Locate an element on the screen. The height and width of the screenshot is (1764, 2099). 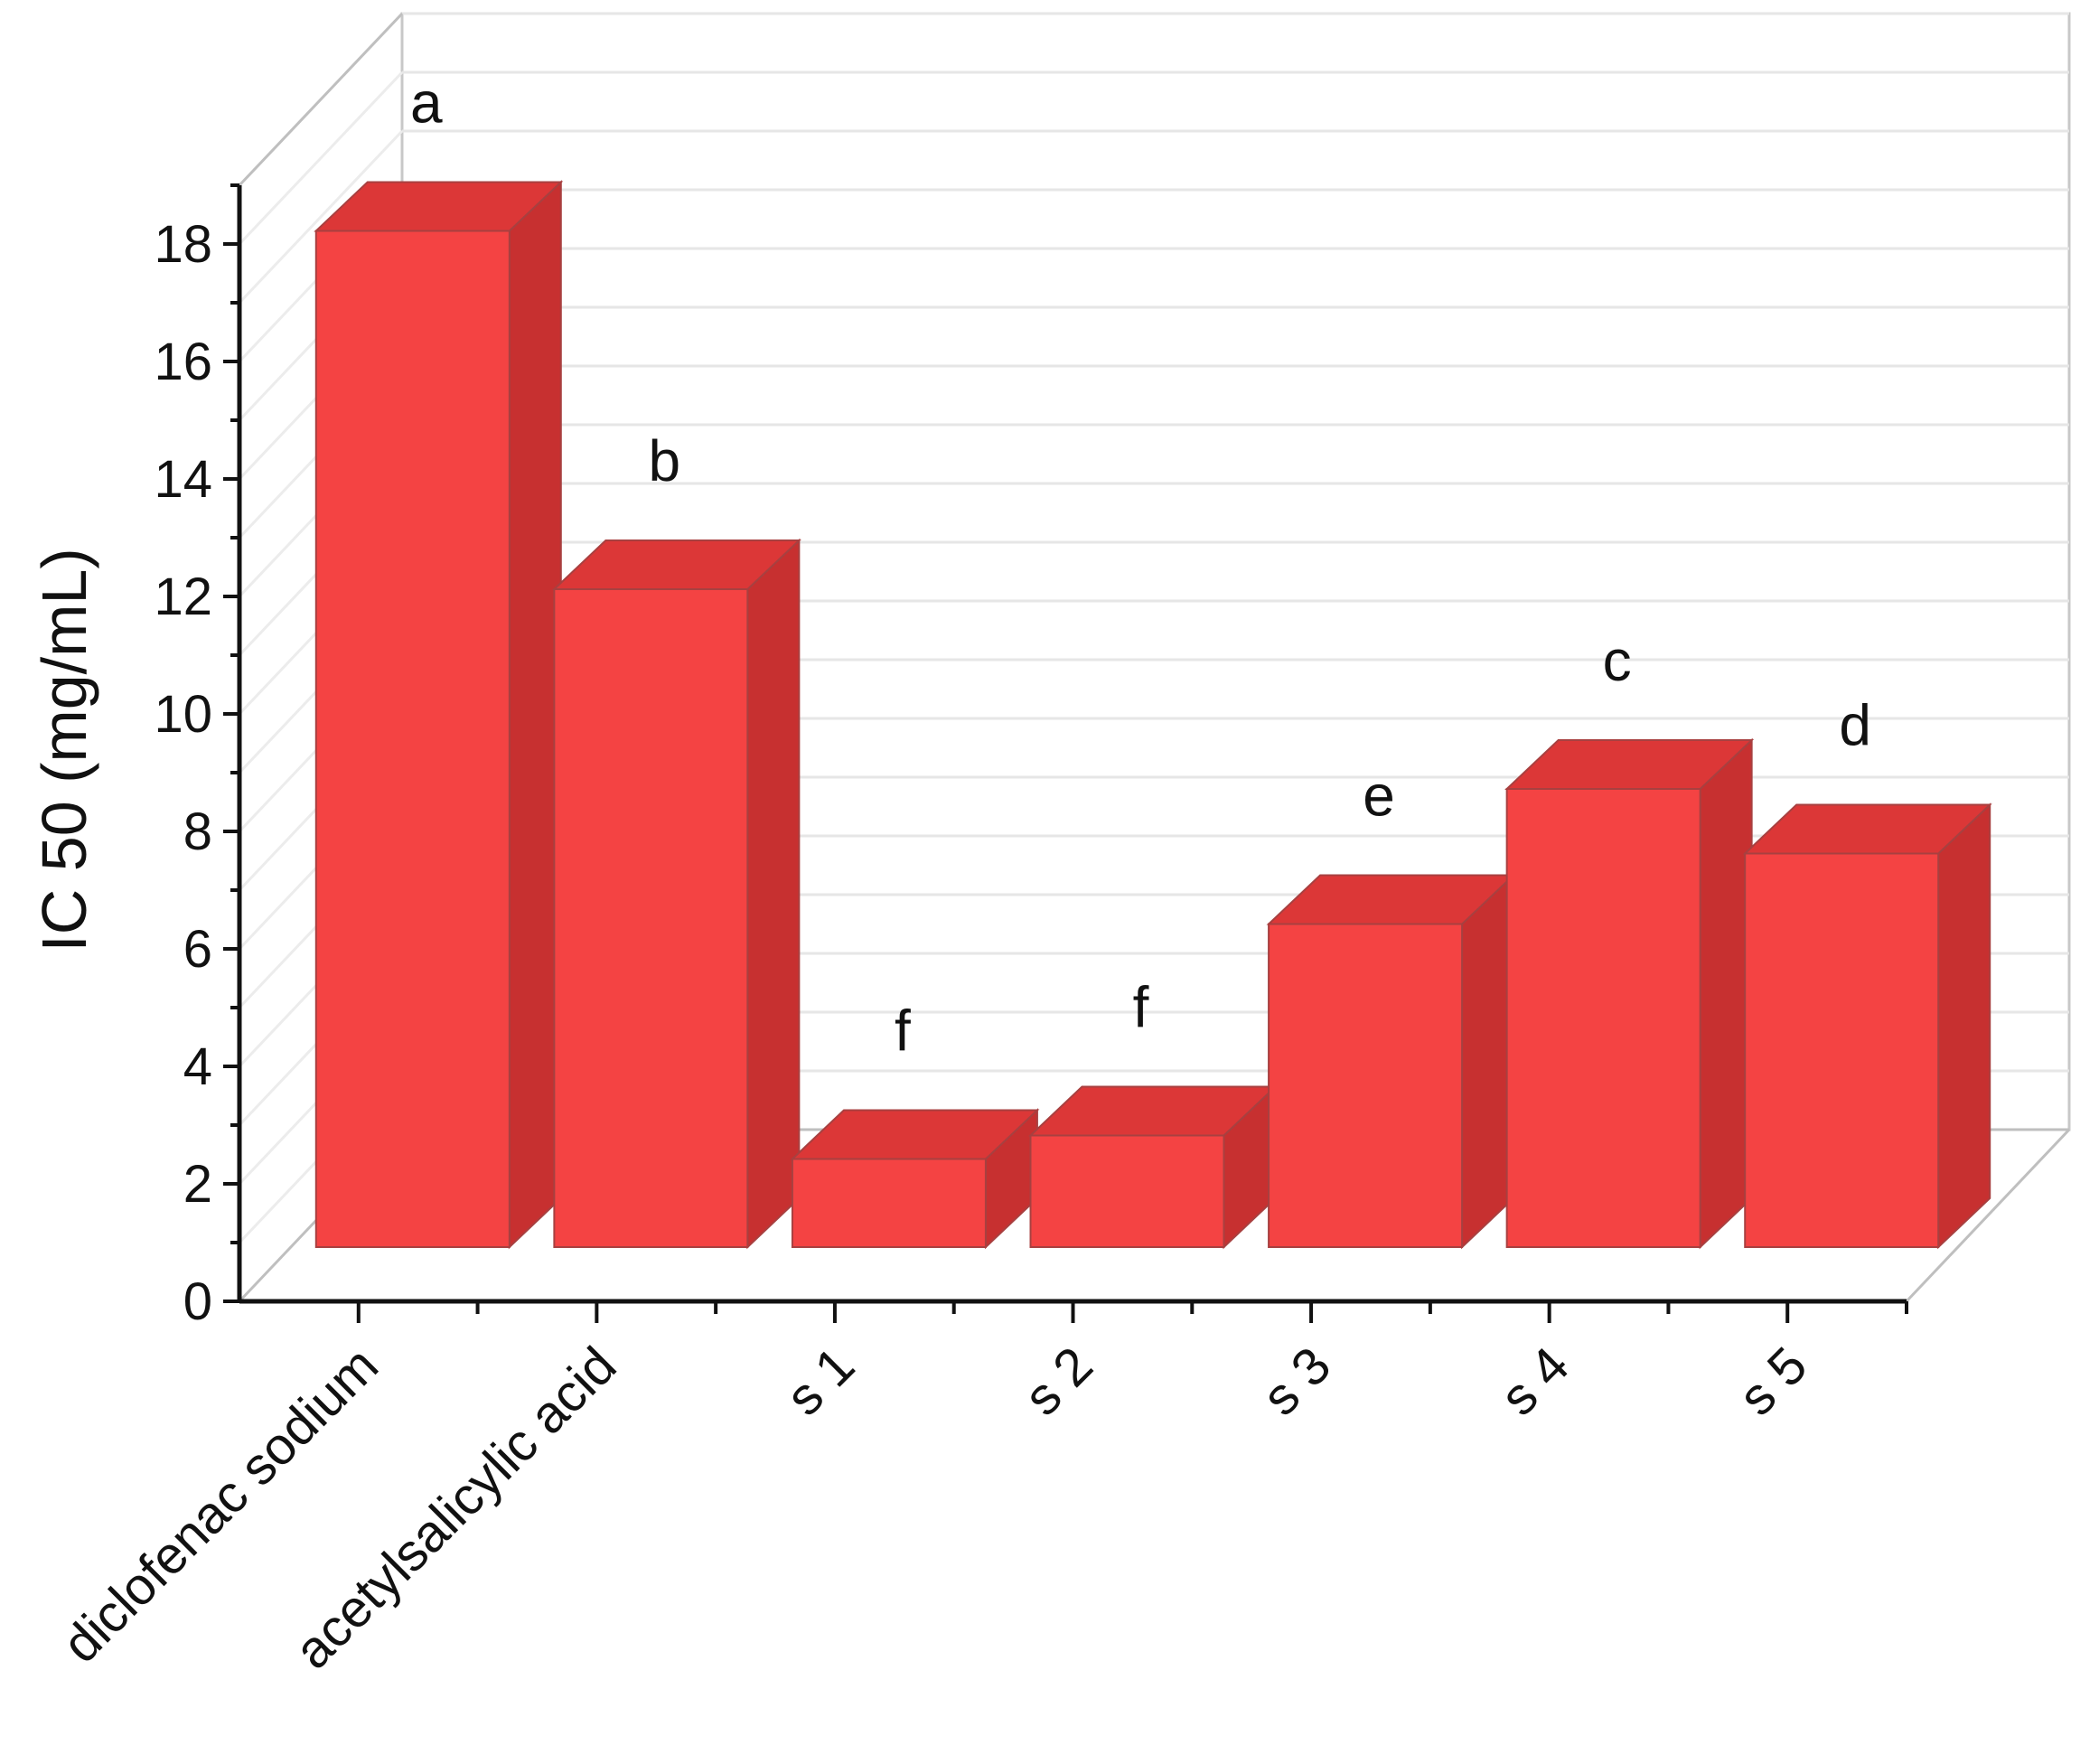
y-tick-label: 6 is located at coordinates (198, 949).